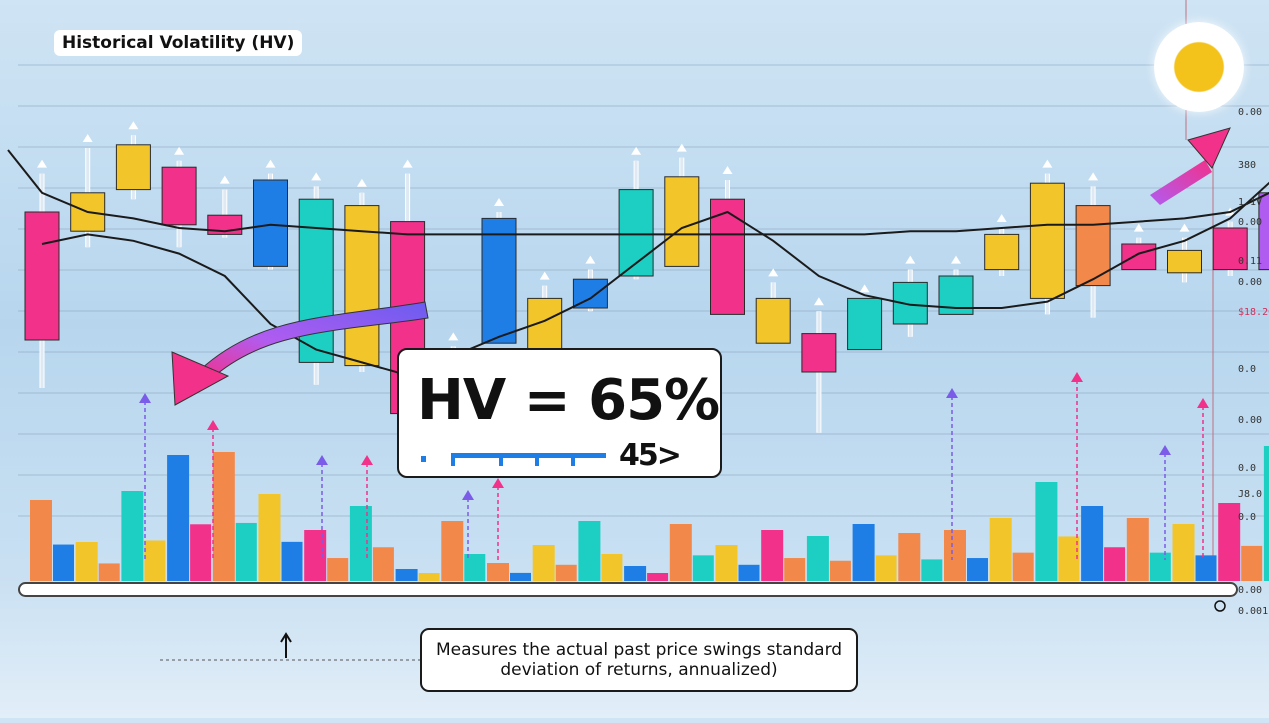  Describe the element at coordinates (1199, 67) in the screenshot. I see `sun-icon` at that location.